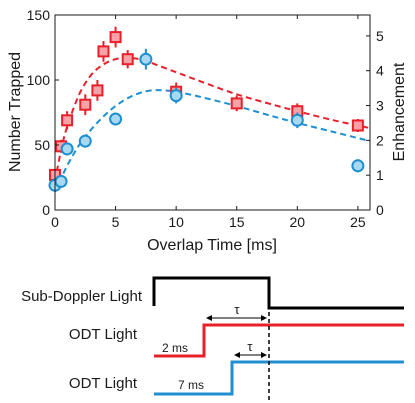 Image resolution: width=415 pixels, height=403 pixels. What do you see at coordinates (39, 15) in the screenshot?
I see `y-tick-label: 150` at bounding box center [39, 15].